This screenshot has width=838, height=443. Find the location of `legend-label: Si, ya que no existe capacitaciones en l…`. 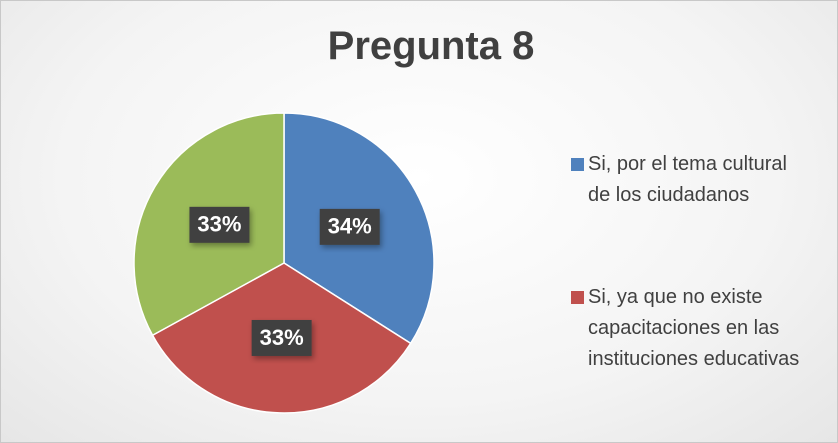

legend-label: Si, ya que no existe capacitaciones en l… is located at coordinates (694, 328).